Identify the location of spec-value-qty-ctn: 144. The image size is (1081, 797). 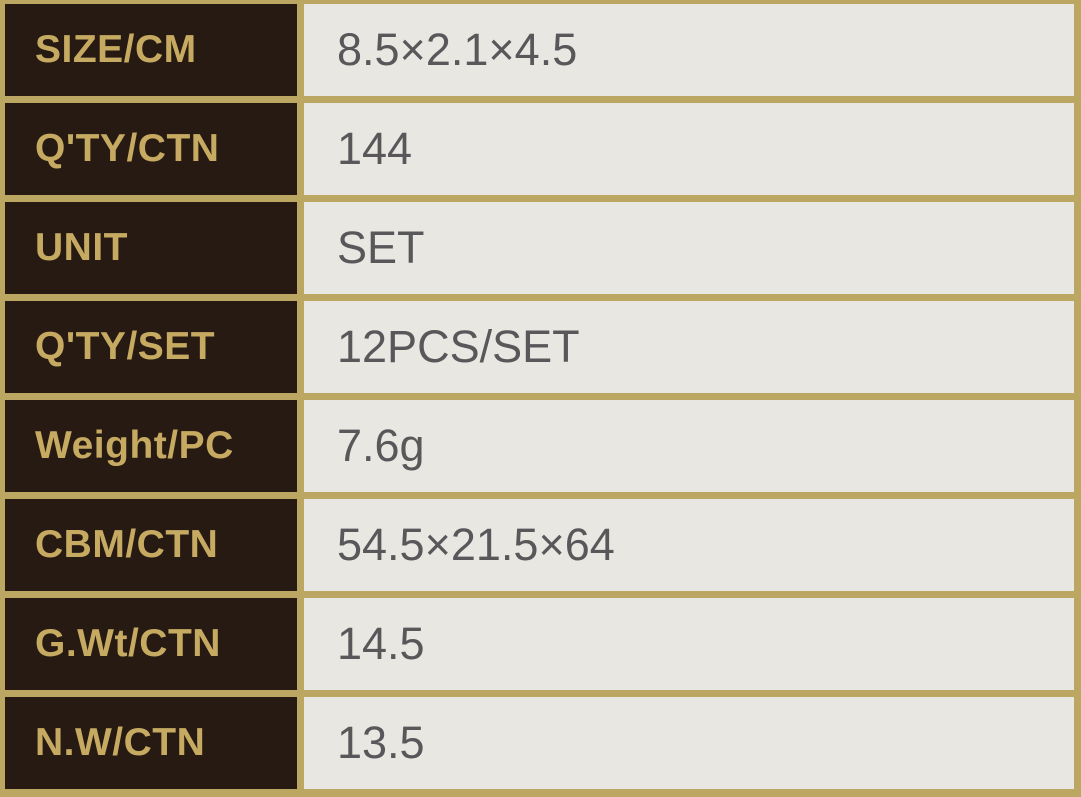
(689, 149).